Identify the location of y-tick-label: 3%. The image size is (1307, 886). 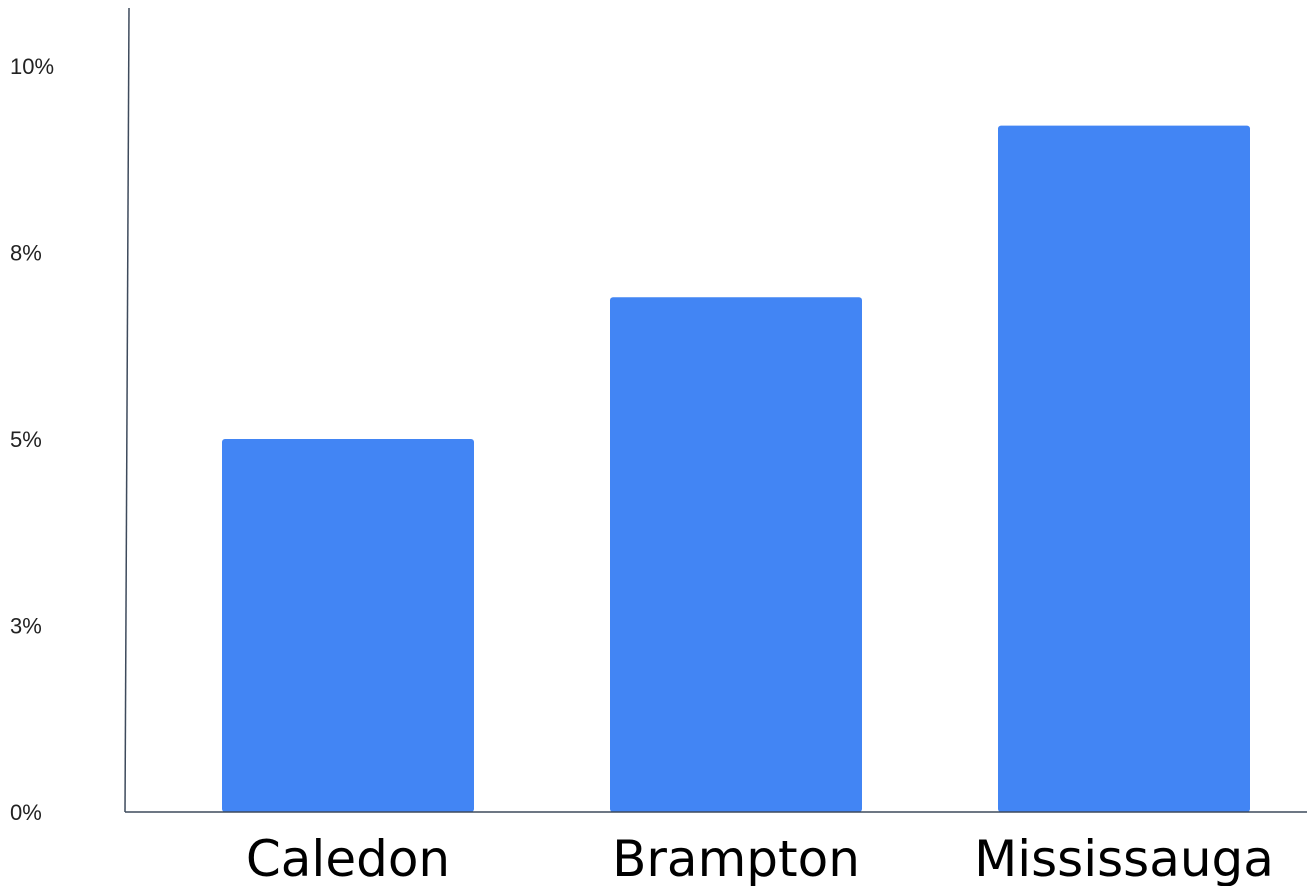
(26, 626).